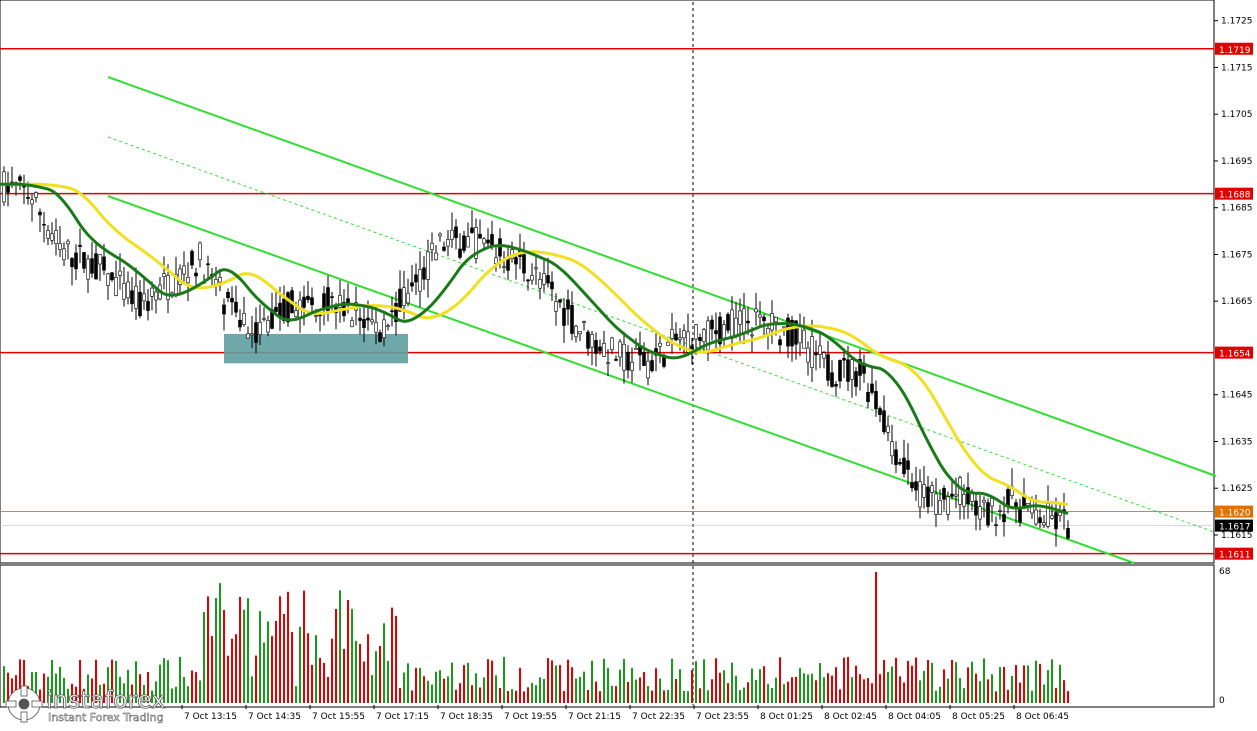 Image resolution: width=1257 pixels, height=731 pixels. What do you see at coordinates (914, 717) in the screenshot?
I see `x-tick-label: 8 Oct 04:05` at bounding box center [914, 717].